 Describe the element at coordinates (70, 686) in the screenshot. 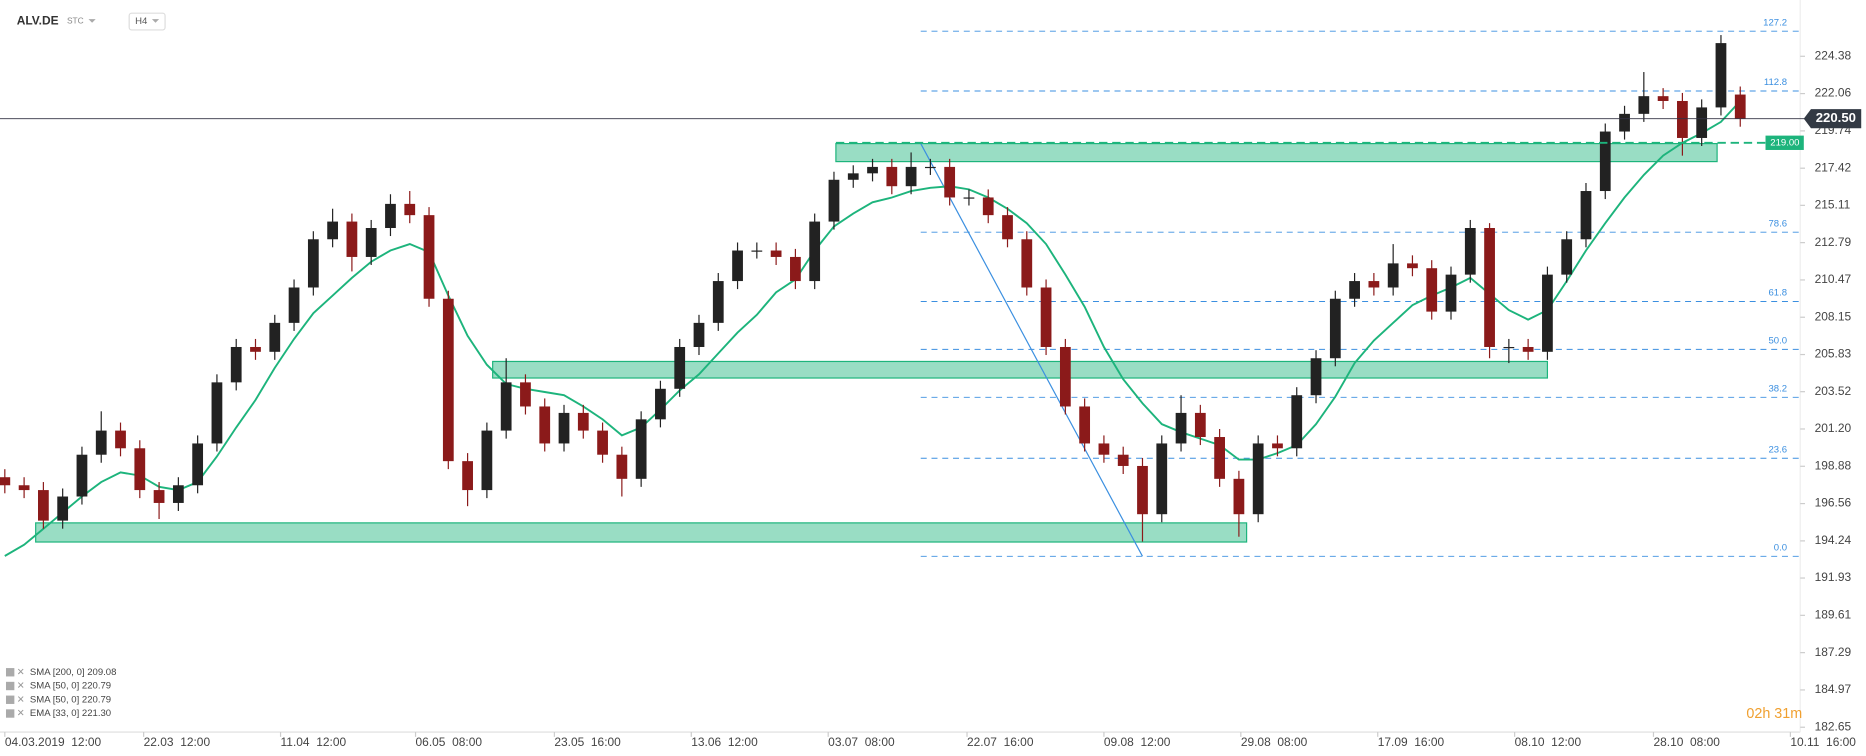

I see `legend-entry: SMA [50, 0] 220.79` at that location.